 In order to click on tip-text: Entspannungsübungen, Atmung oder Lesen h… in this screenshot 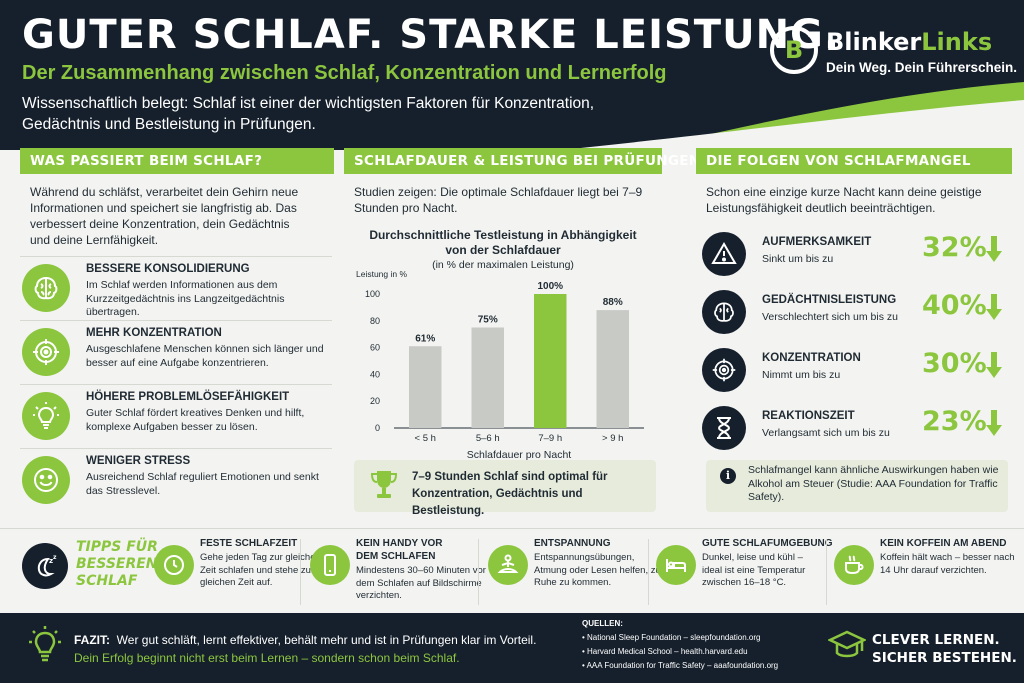, I will do `click(599, 570)`.